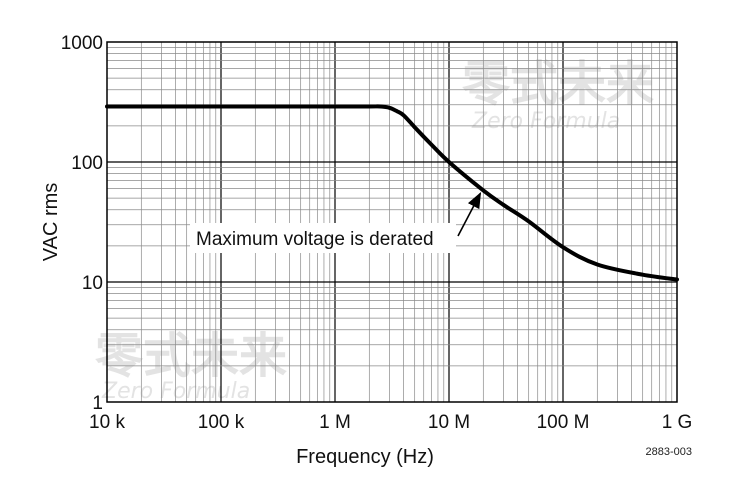 This screenshot has width=750, height=484. Describe the element at coordinates (563, 422) in the screenshot. I see `x-tick-label: 100 M` at that location.